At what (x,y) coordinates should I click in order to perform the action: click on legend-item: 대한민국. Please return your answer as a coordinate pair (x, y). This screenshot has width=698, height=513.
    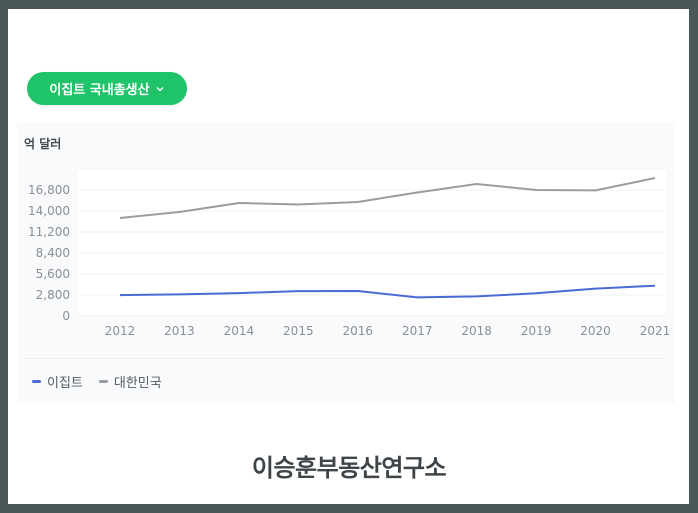
    Looking at the image, I should click on (130, 381).